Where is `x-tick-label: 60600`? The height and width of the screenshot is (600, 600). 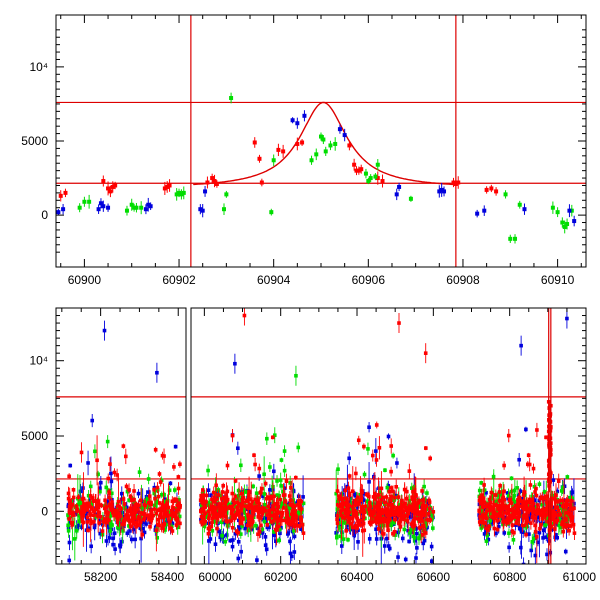 x-tick-label: 60600 is located at coordinates (434, 577).